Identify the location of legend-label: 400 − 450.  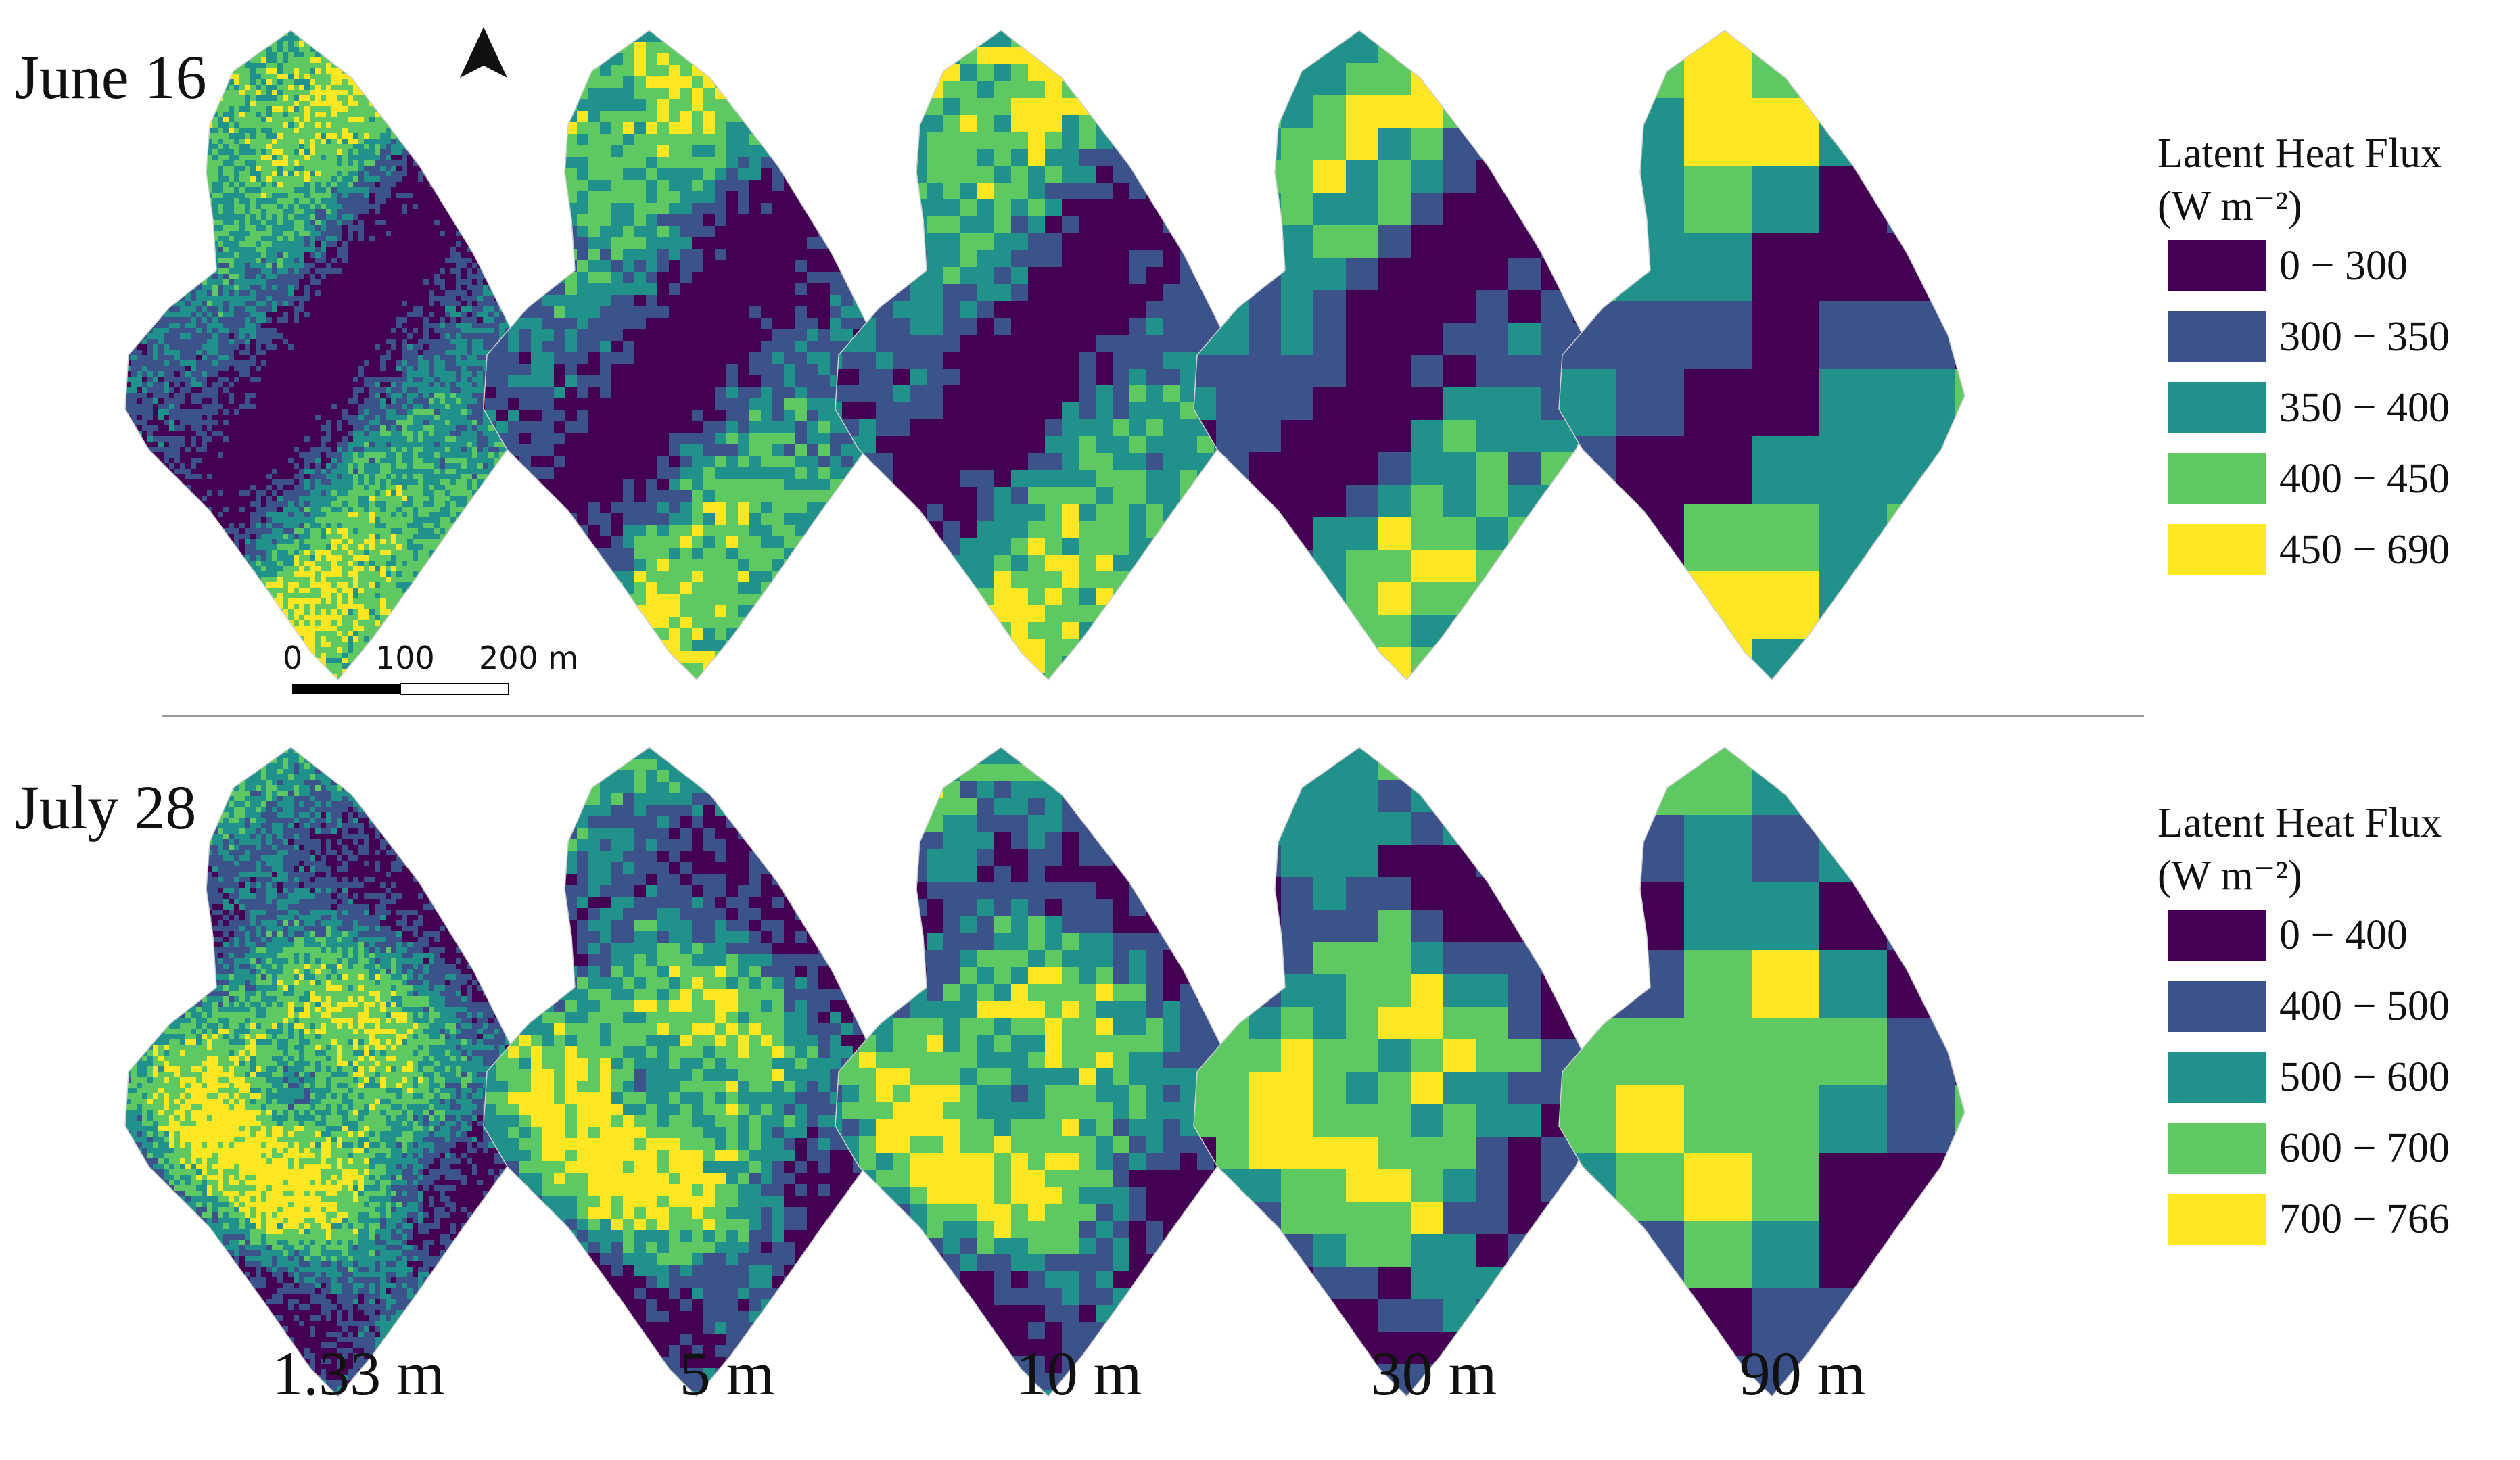
(2364, 479).